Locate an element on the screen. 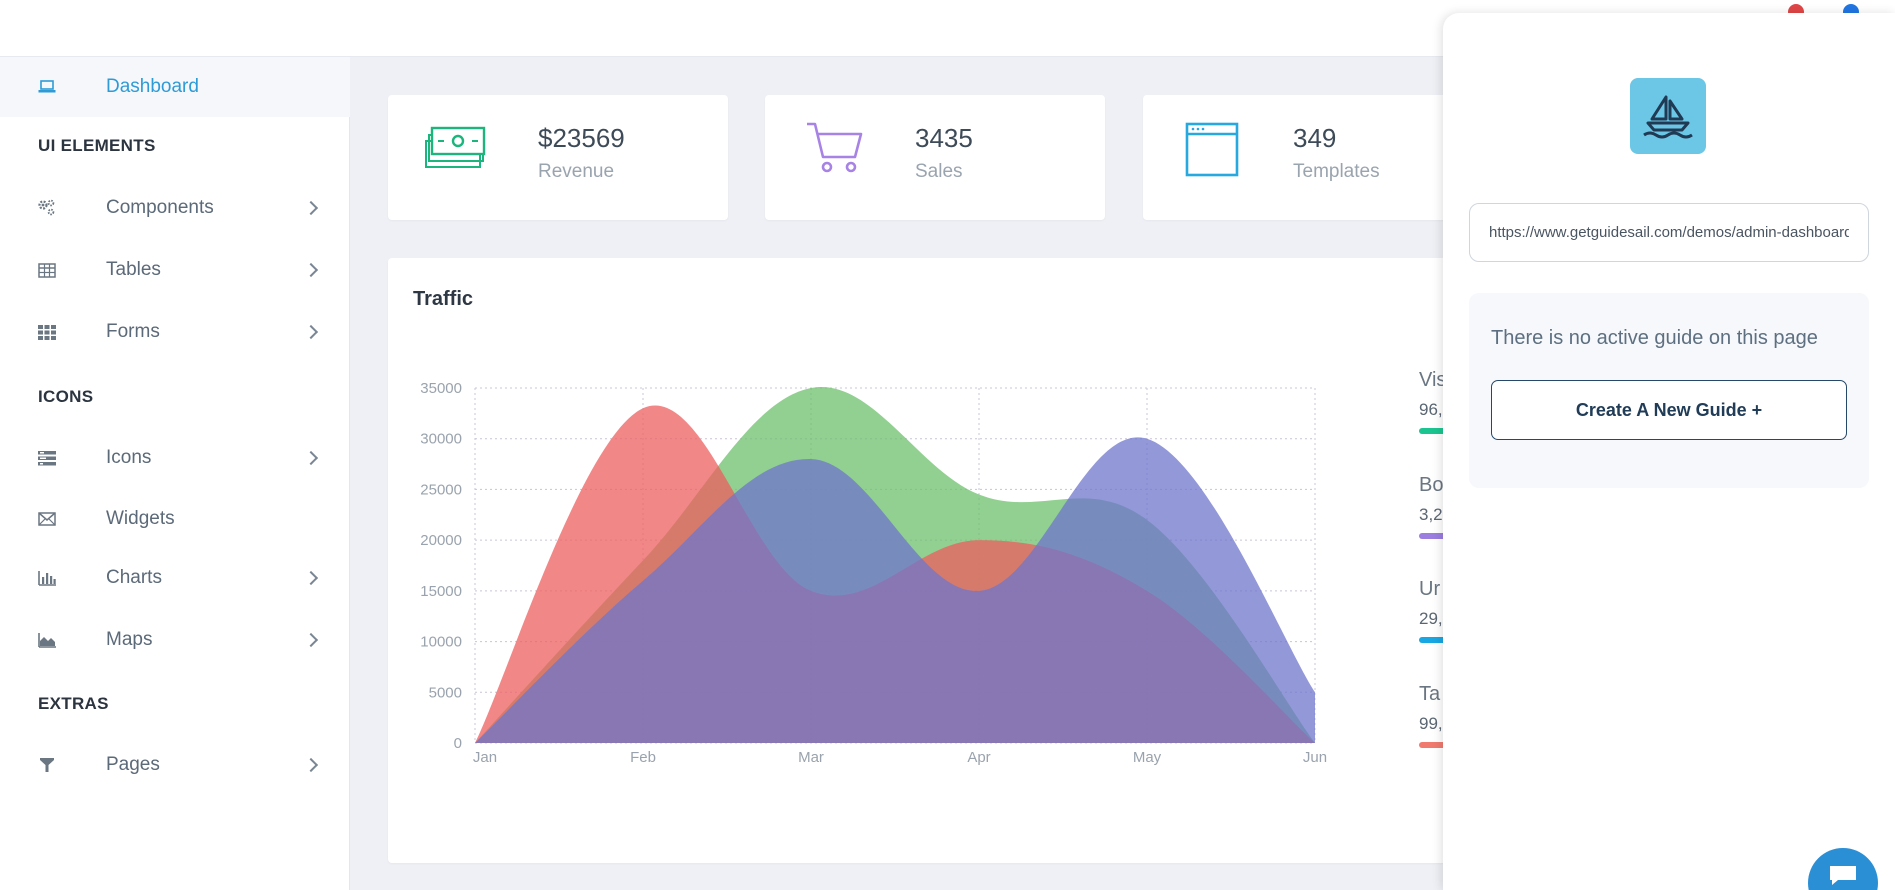 The image size is (1895, 890). legend-item-visits: Vis 96, is located at coordinates (1434, 401).